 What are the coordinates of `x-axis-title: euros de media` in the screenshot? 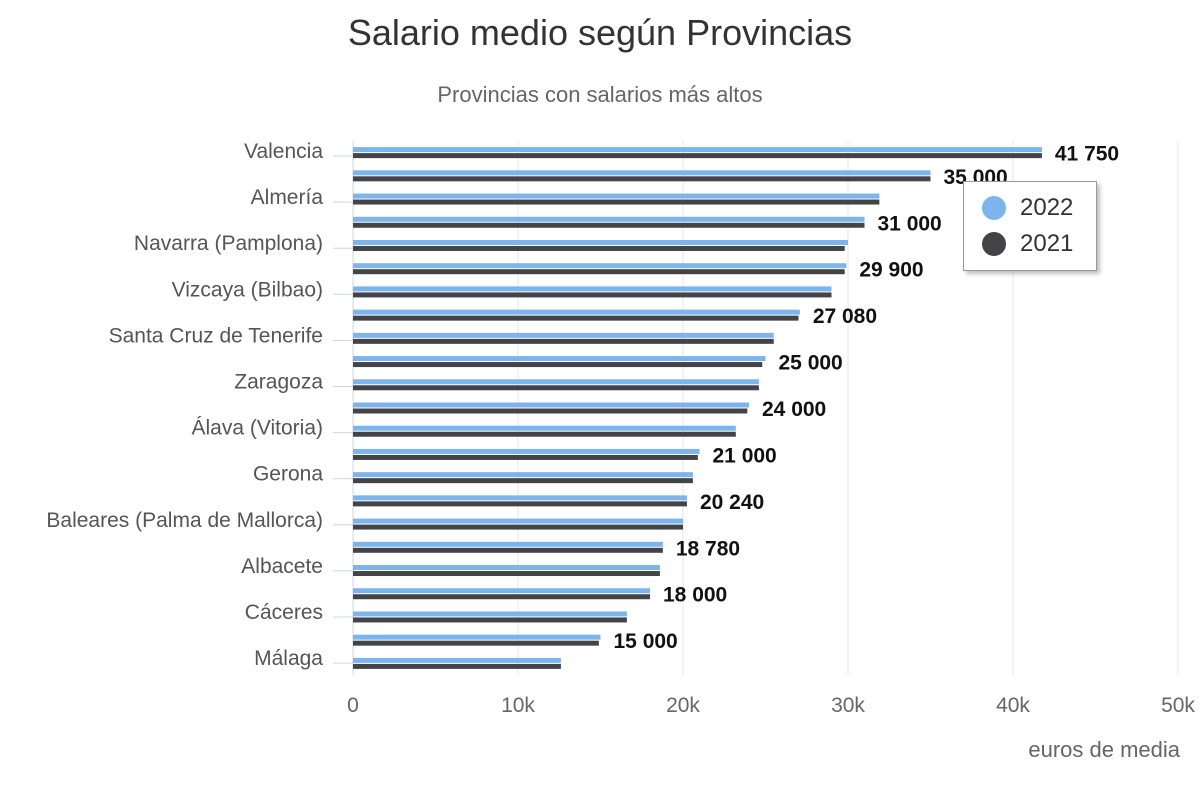 It's located at (1104, 749).